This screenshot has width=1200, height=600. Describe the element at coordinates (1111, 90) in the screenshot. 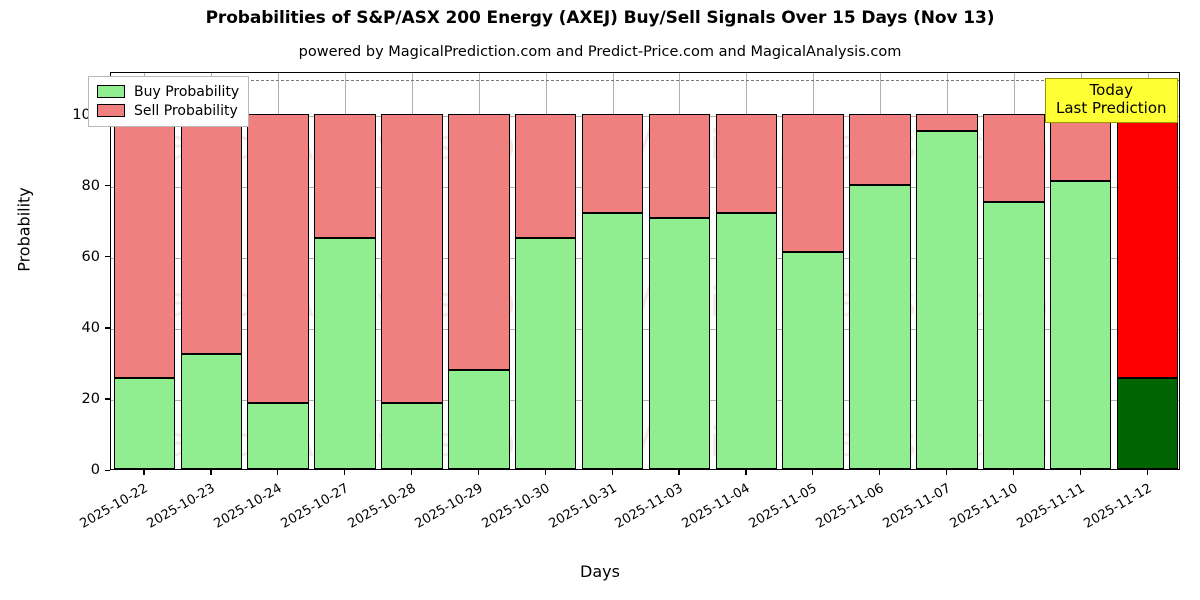

I see `today-annotation-line1: Today` at that location.